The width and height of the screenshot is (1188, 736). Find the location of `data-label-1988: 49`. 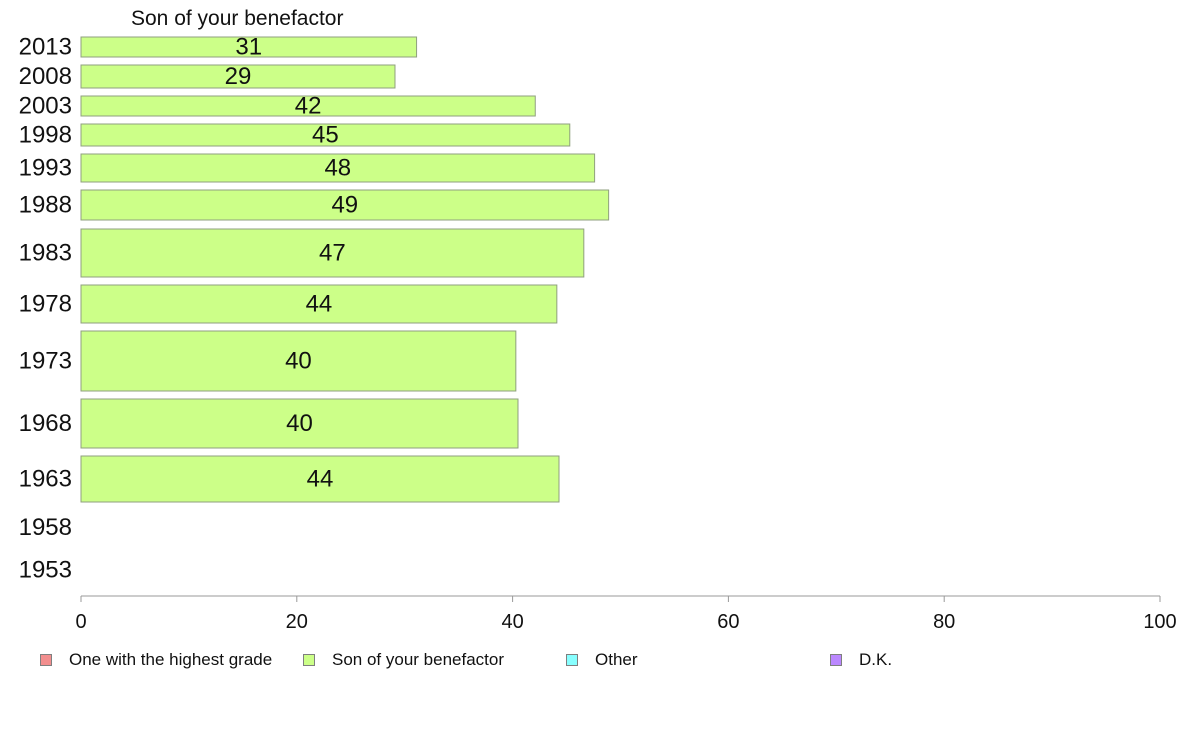

data-label-1988: 49 is located at coordinates (344, 205).